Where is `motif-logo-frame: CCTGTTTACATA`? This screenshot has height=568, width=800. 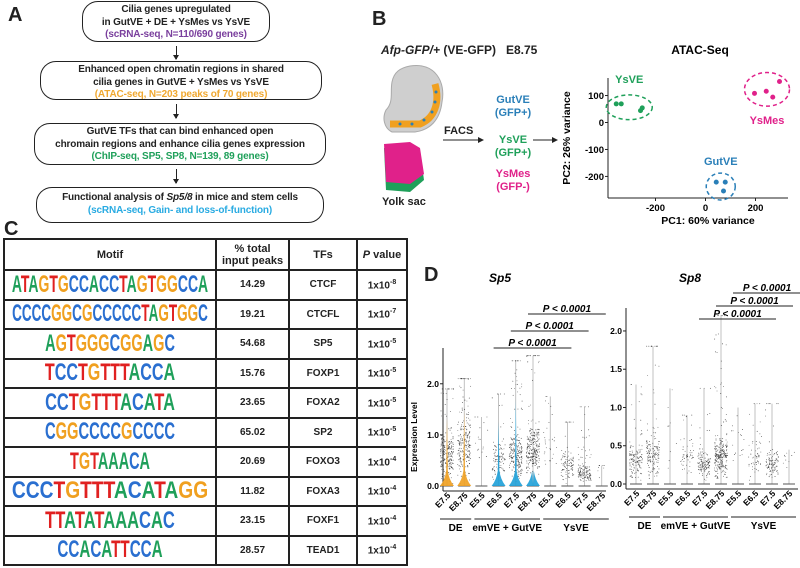 motif-logo-frame: CCTGTTTACATA is located at coordinates (110, 403).